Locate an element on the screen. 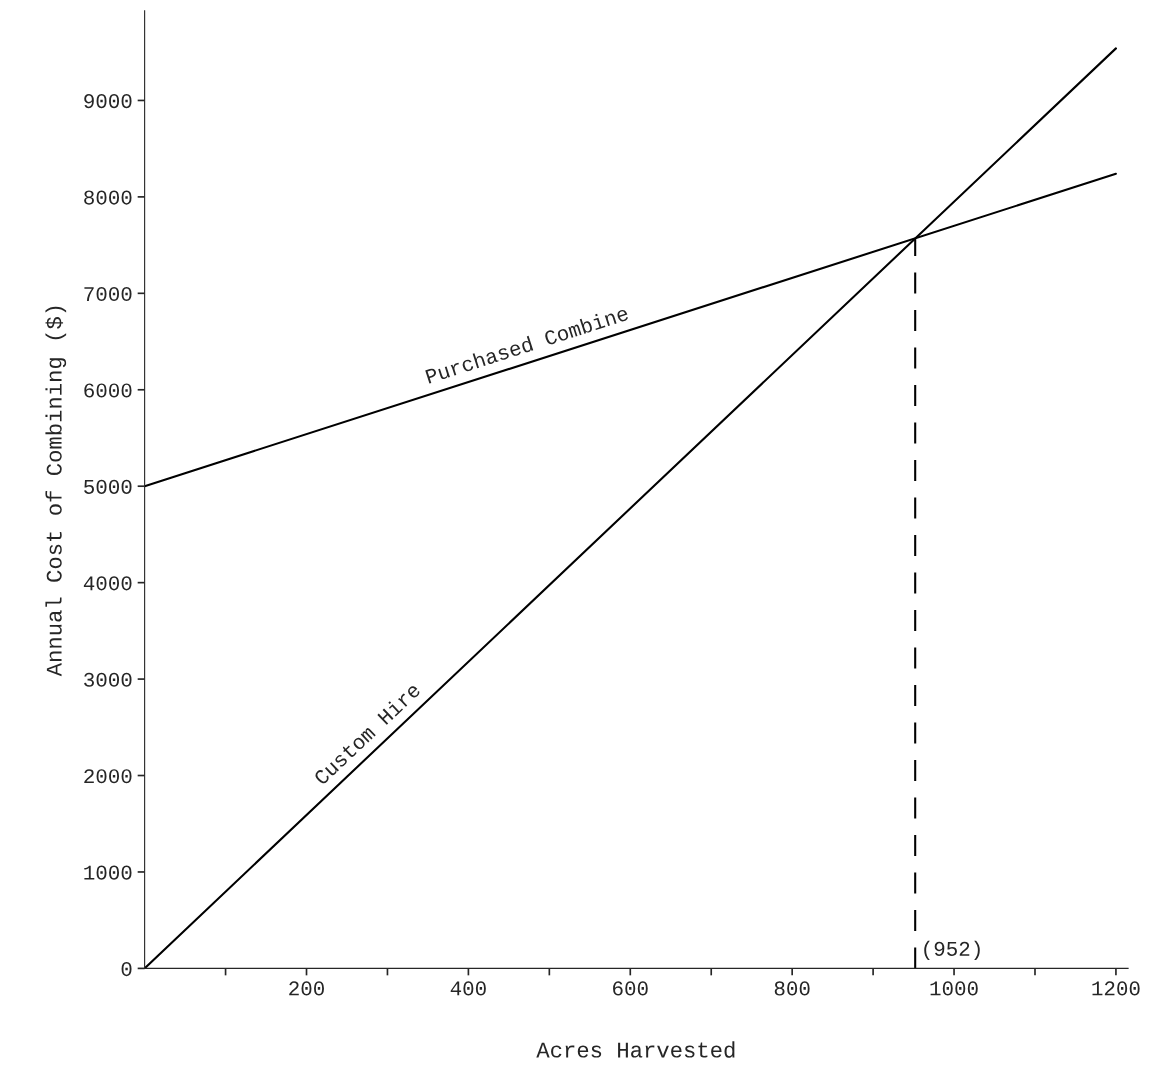 The width and height of the screenshot is (1157, 1076). y-tick-label: 0 is located at coordinates (126, 969).